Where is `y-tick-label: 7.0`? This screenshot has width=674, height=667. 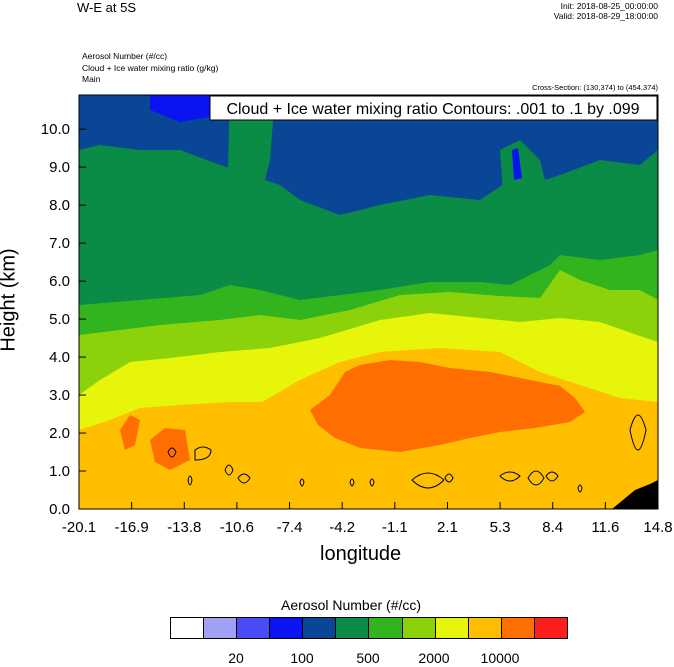
y-tick-label: 7.0 is located at coordinates (59, 243).